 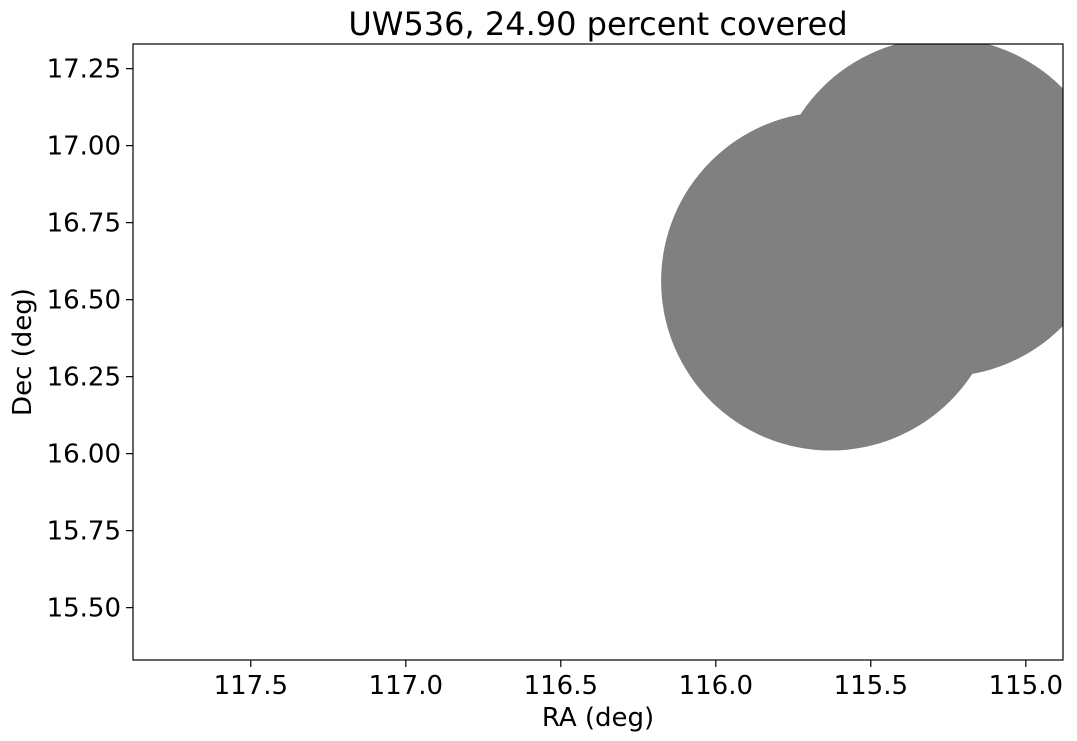 What do you see at coordinates (84, 378) in the screenshot?
I see `y-tick-label: 16.25` at bounding box center [84, 378].